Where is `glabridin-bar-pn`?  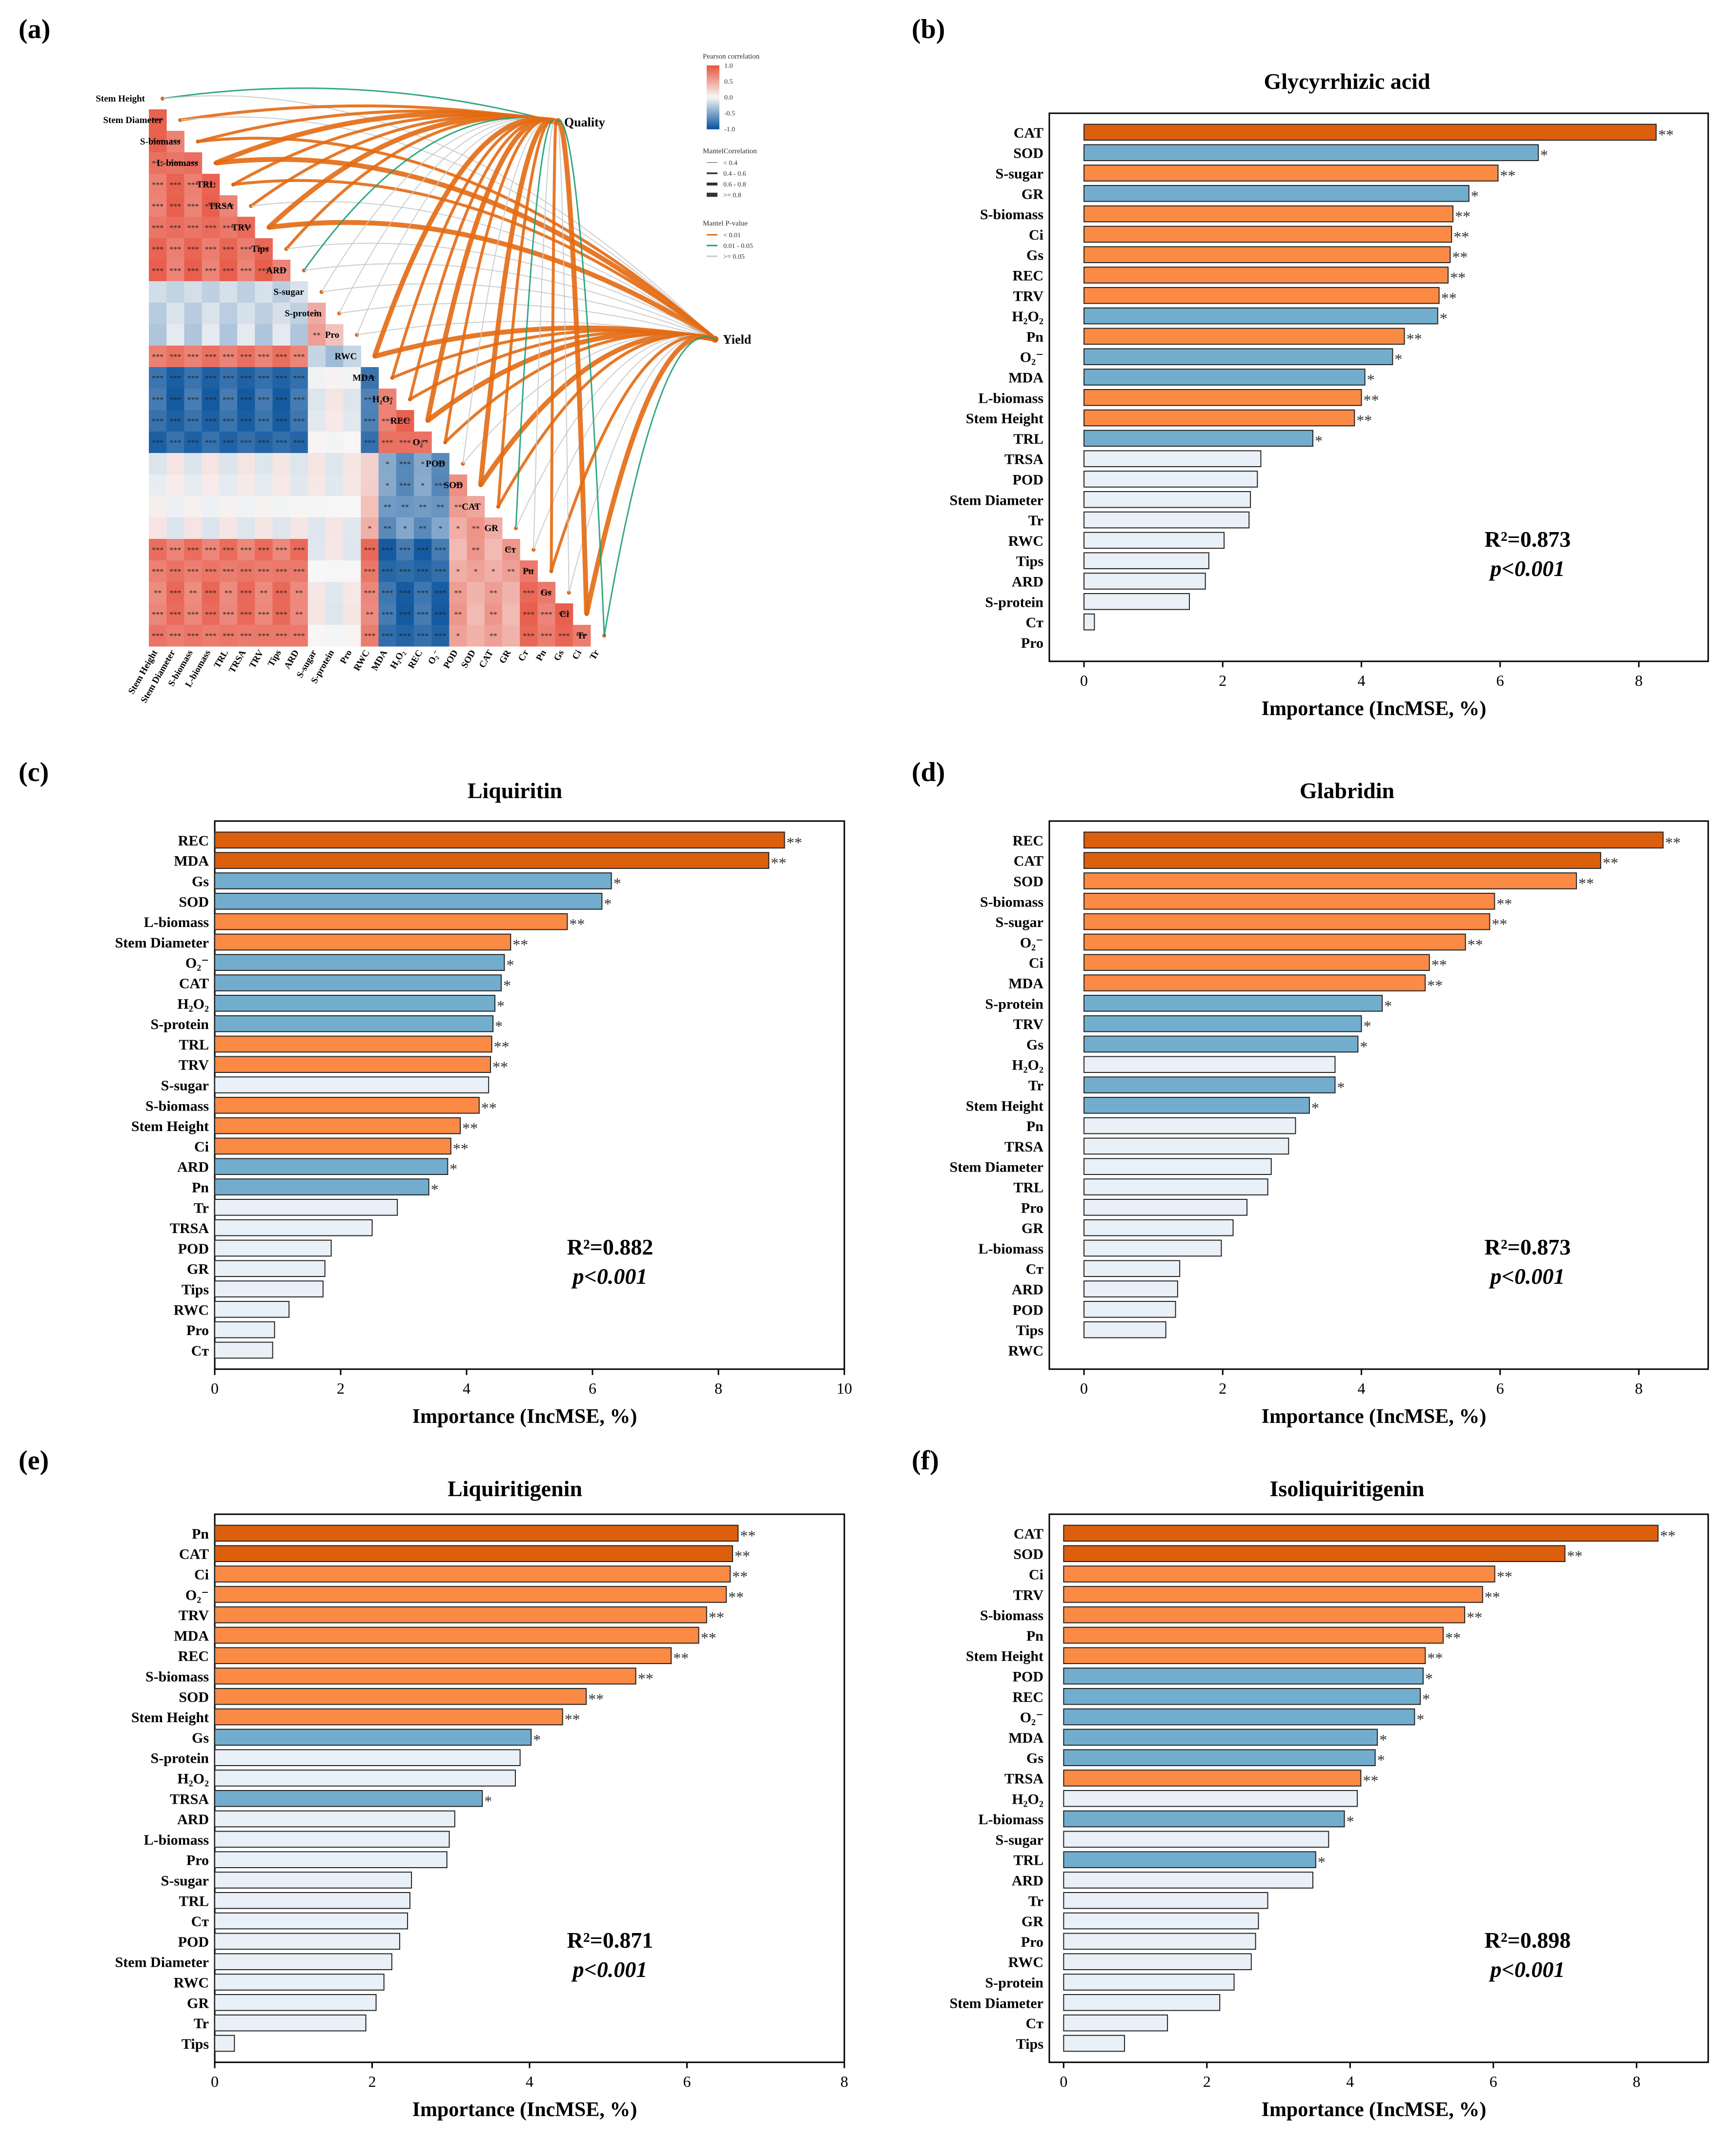
glabridin-bar-pn is located at coordinates (1189, 1125).